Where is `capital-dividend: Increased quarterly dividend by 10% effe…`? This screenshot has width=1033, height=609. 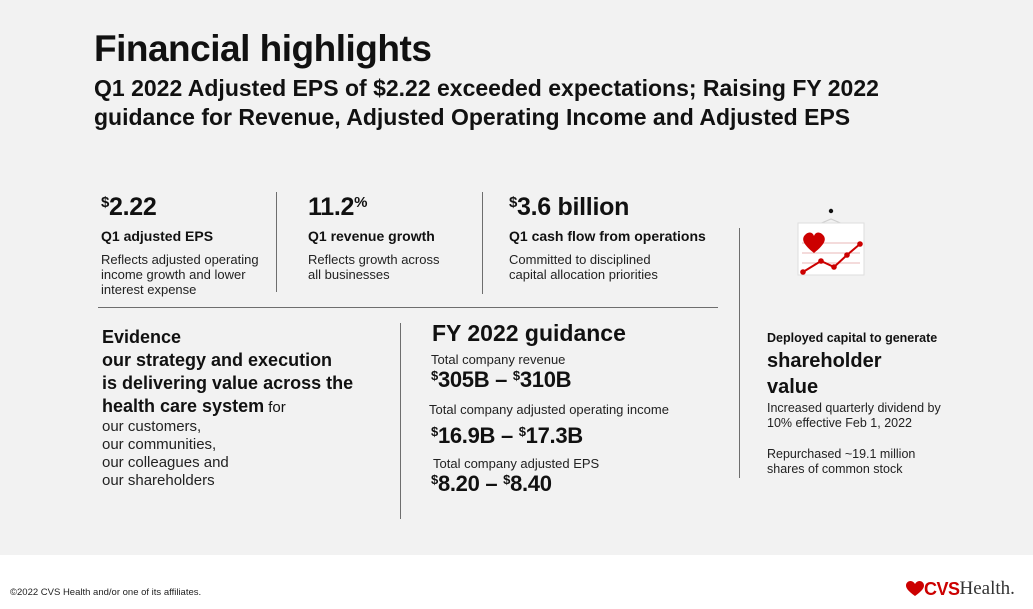
capital-dividend: Increased quarterly dividend by 10% effe… is located at coordinates (854, 415).